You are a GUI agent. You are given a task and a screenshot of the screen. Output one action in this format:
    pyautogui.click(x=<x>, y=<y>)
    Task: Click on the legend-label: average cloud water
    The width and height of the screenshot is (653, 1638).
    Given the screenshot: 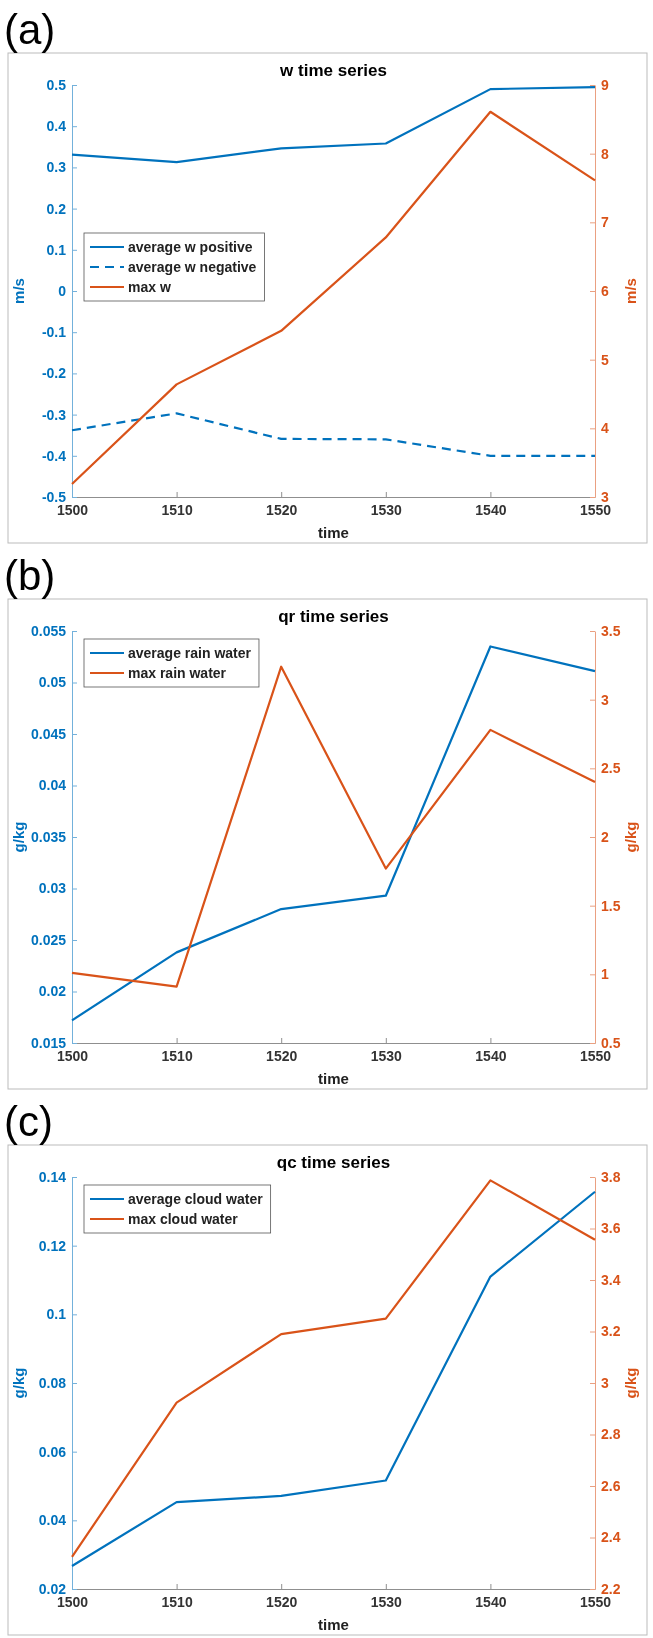 What is the action you would take?
    pyautogui.click(x=196, y=1199)
    